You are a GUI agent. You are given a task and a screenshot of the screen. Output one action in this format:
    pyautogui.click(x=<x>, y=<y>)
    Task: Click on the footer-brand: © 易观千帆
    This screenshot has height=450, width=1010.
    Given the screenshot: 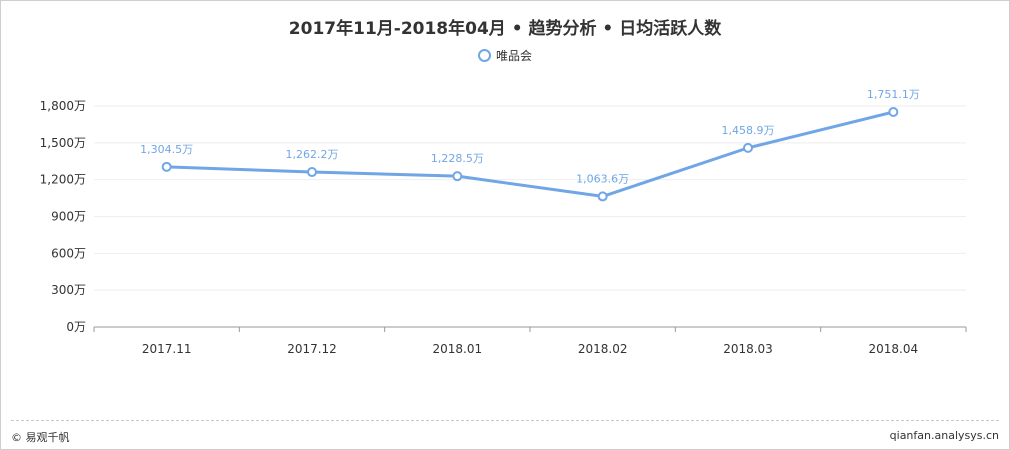 What is the action you would take?
    pyautogui.click(x=40, y=437)
    